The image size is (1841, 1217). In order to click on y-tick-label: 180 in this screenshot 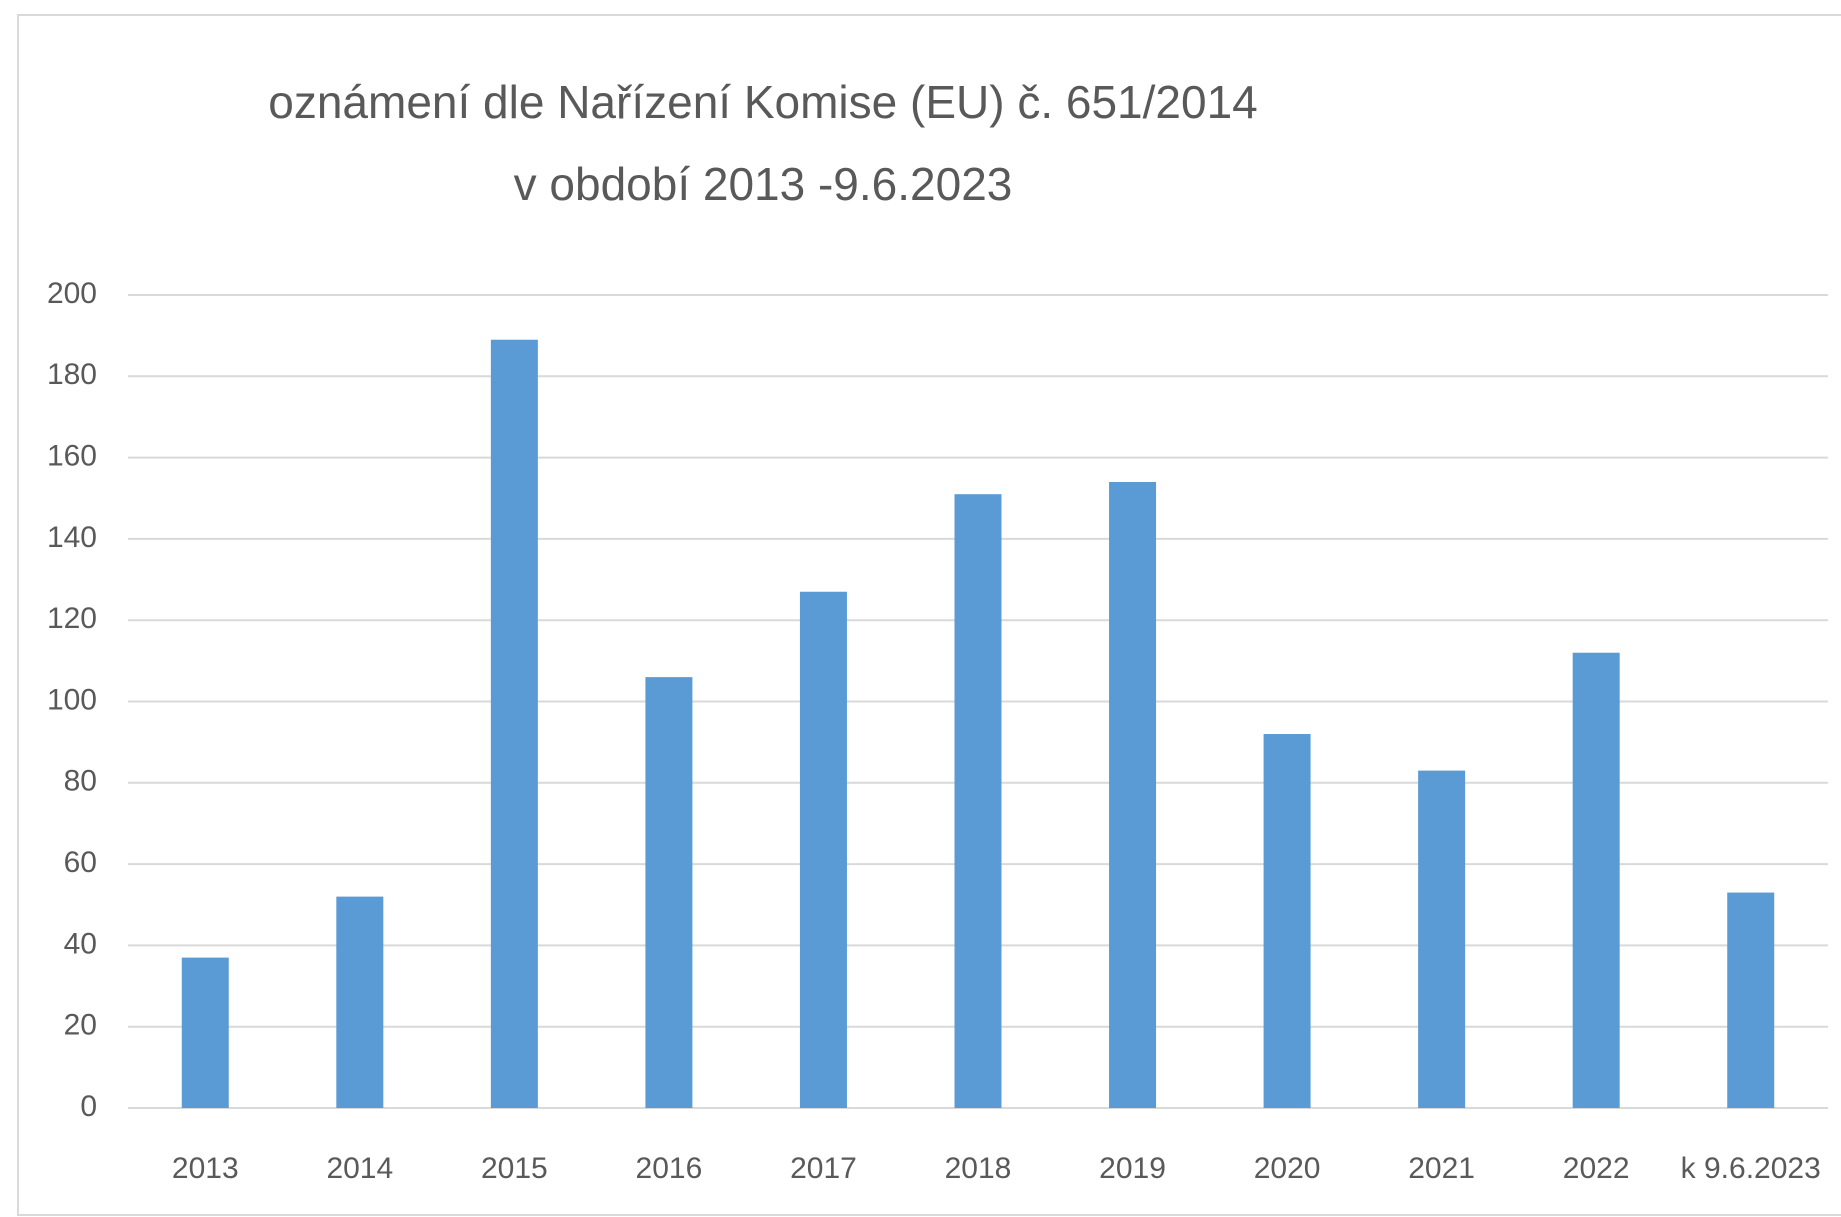, I will do `click(72, 374)`.